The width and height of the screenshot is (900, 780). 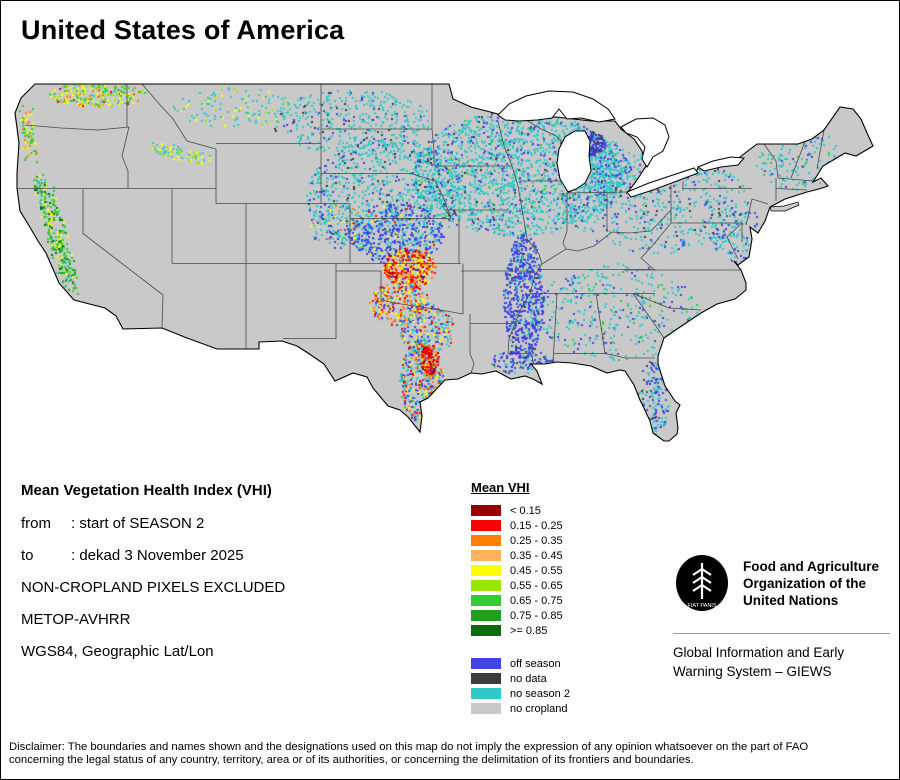 What do you see at coordinates (752, 671) in the screenshot?
I see `giews-line2: Warning System – GIEWS` at bounding box center [752, 671].